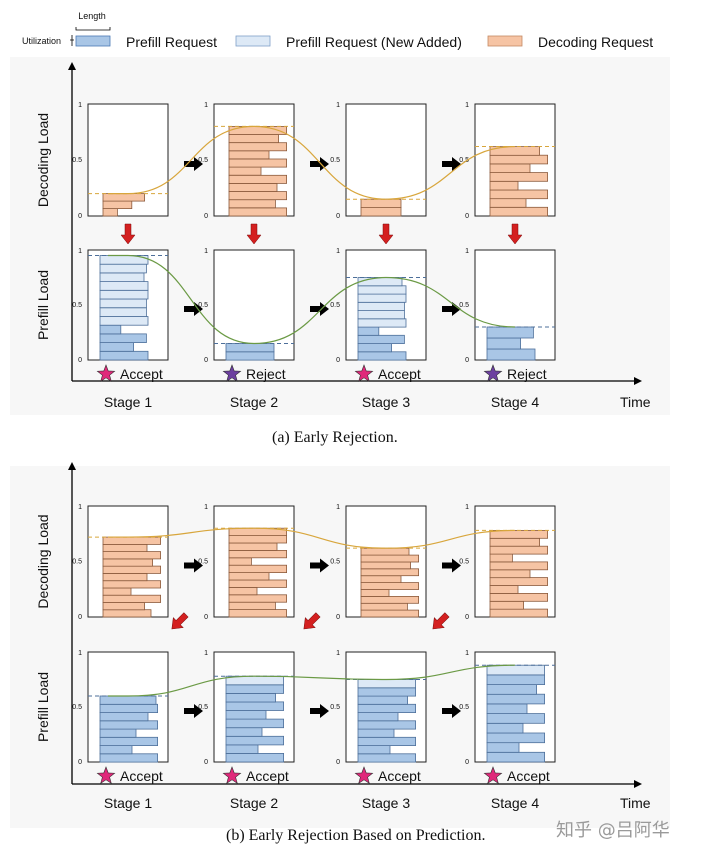 This screenshot has height=855, width=701. I want to click on stage-status: Accept, so click(399, 374).